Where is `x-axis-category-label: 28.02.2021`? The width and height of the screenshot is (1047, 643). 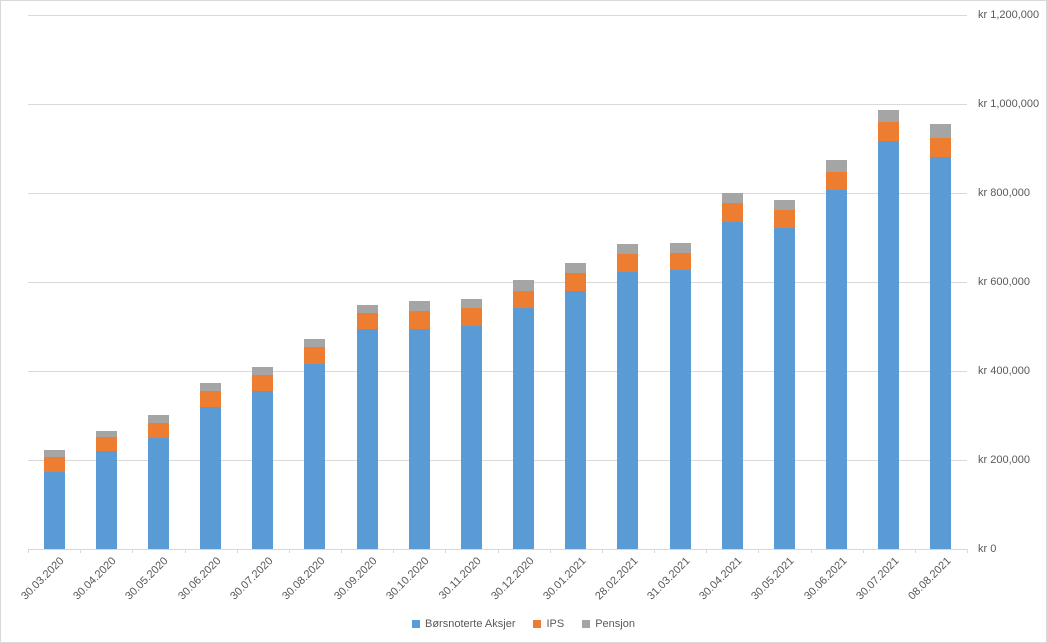
x-axis-category-label: 28.02.2021 is located at coordinates (617, 579).